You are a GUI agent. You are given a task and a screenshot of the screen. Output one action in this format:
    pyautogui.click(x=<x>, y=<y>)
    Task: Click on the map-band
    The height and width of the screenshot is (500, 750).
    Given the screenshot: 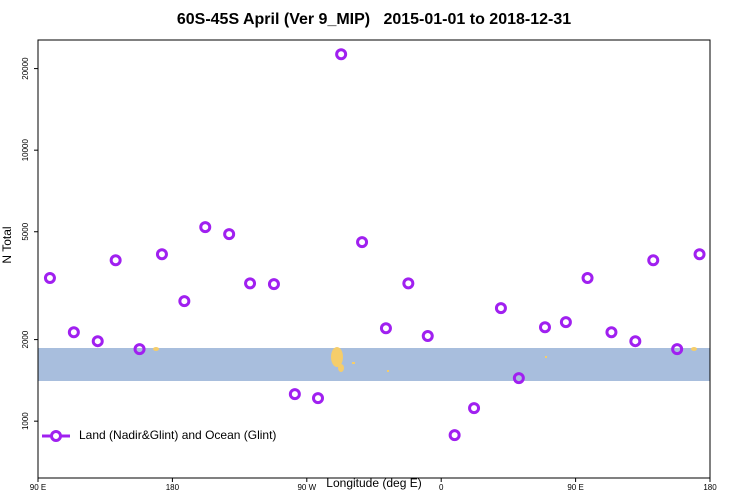 What is the action you would take?
    pyautogui.click(x=374, y=364)
    